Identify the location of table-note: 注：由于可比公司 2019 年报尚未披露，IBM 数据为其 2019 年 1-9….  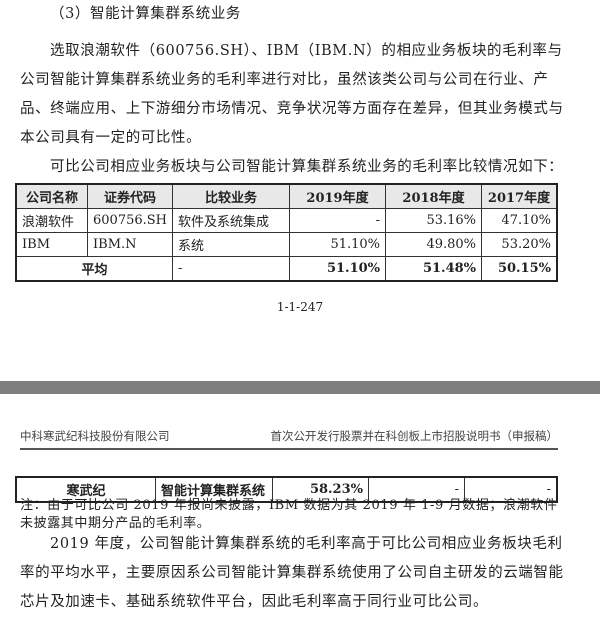
(289, 514).